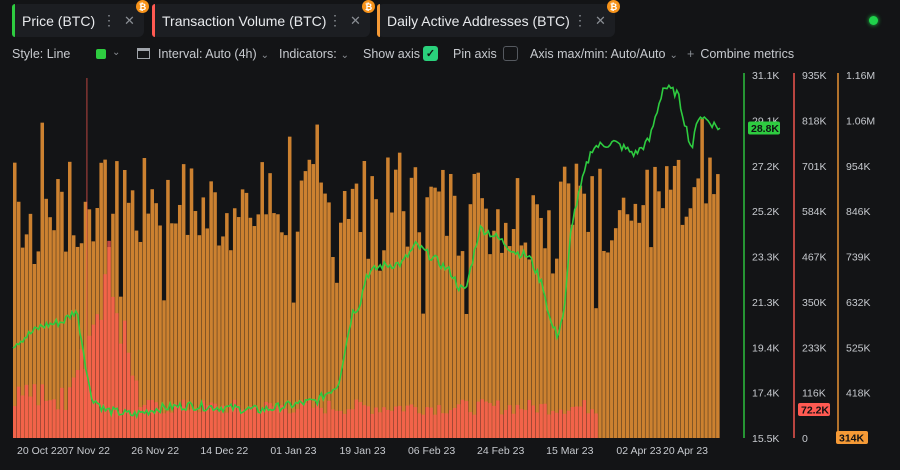  I want to click on indicators-dropdown: Indicators: ⌄, so click(314, 54).